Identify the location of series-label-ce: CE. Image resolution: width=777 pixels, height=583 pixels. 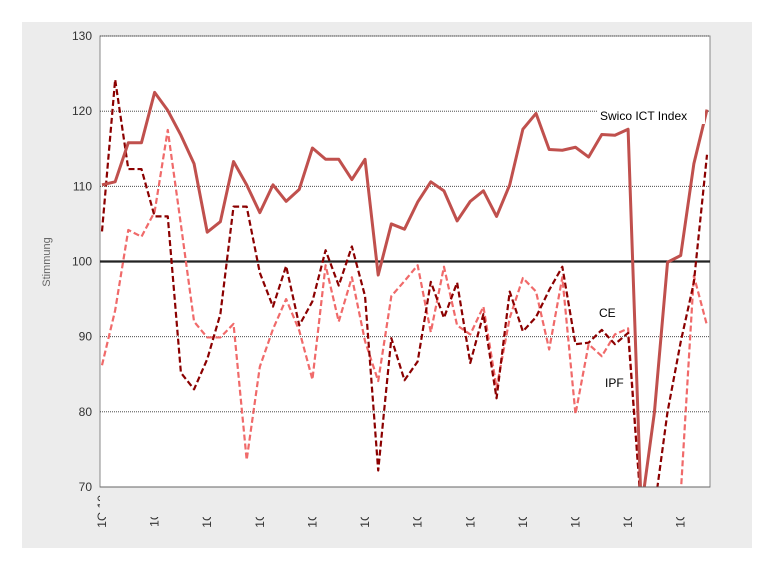
(607, 313).